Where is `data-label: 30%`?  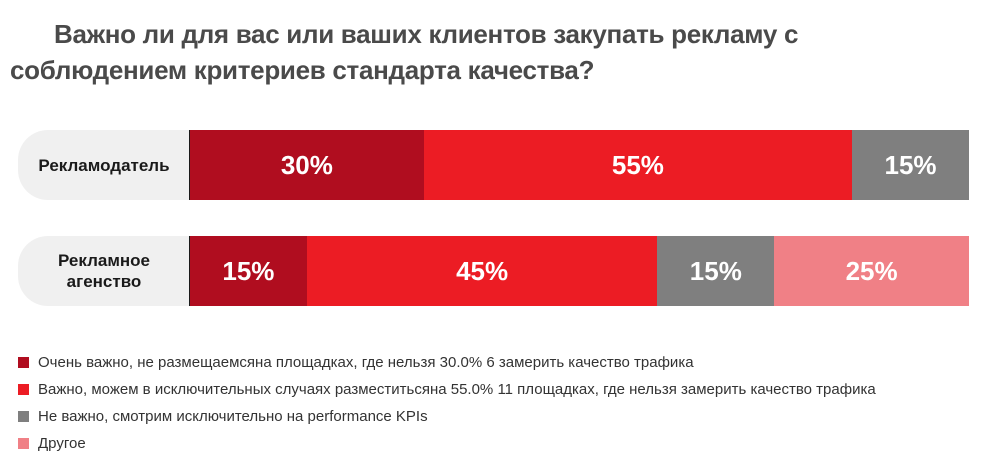 data-label: 30% is located at coordinates (306, 164).